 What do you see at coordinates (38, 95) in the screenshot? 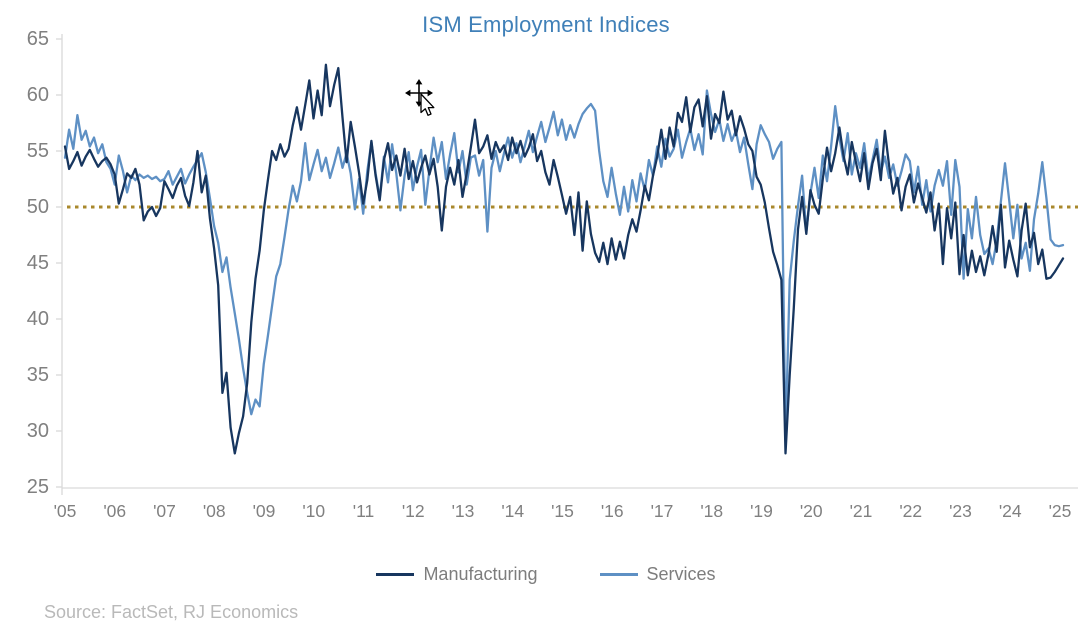
I see `y-axis-tick-label: 60` at bounding box center [38, 95].